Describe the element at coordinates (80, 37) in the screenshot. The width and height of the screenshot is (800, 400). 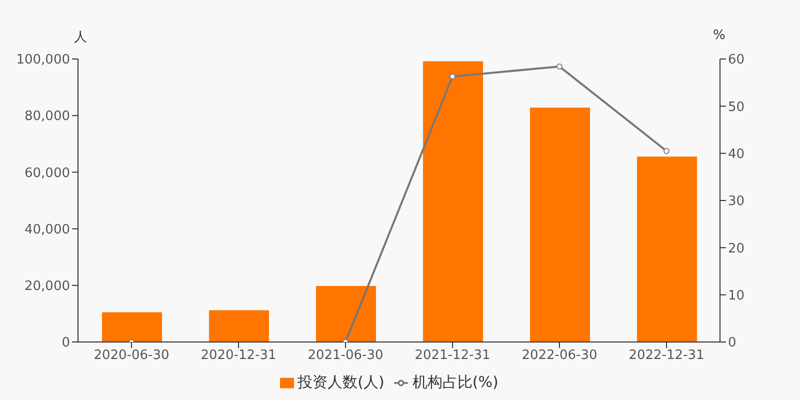
I see `y-axis-title: 人` at that location.